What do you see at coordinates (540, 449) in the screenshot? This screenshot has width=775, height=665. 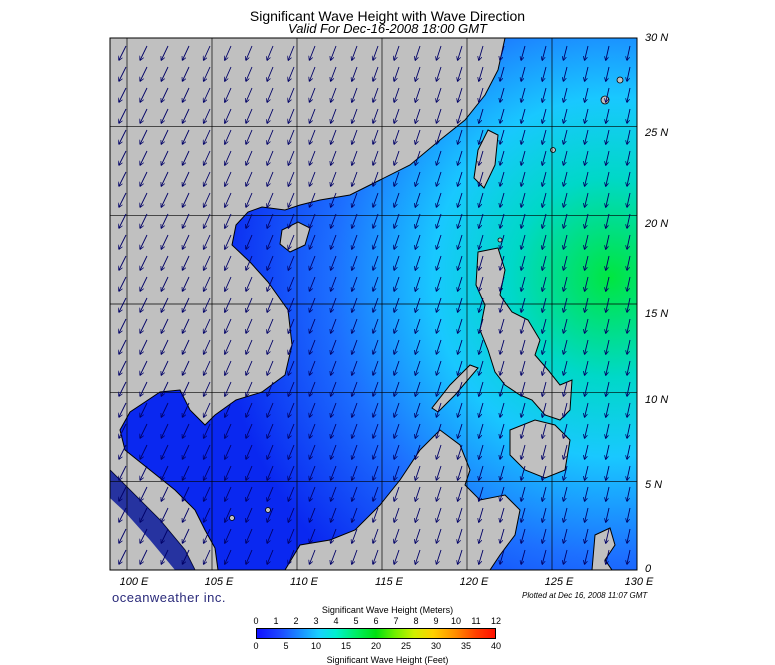 I see `mindanao-island` at bounding box center [540, 449].